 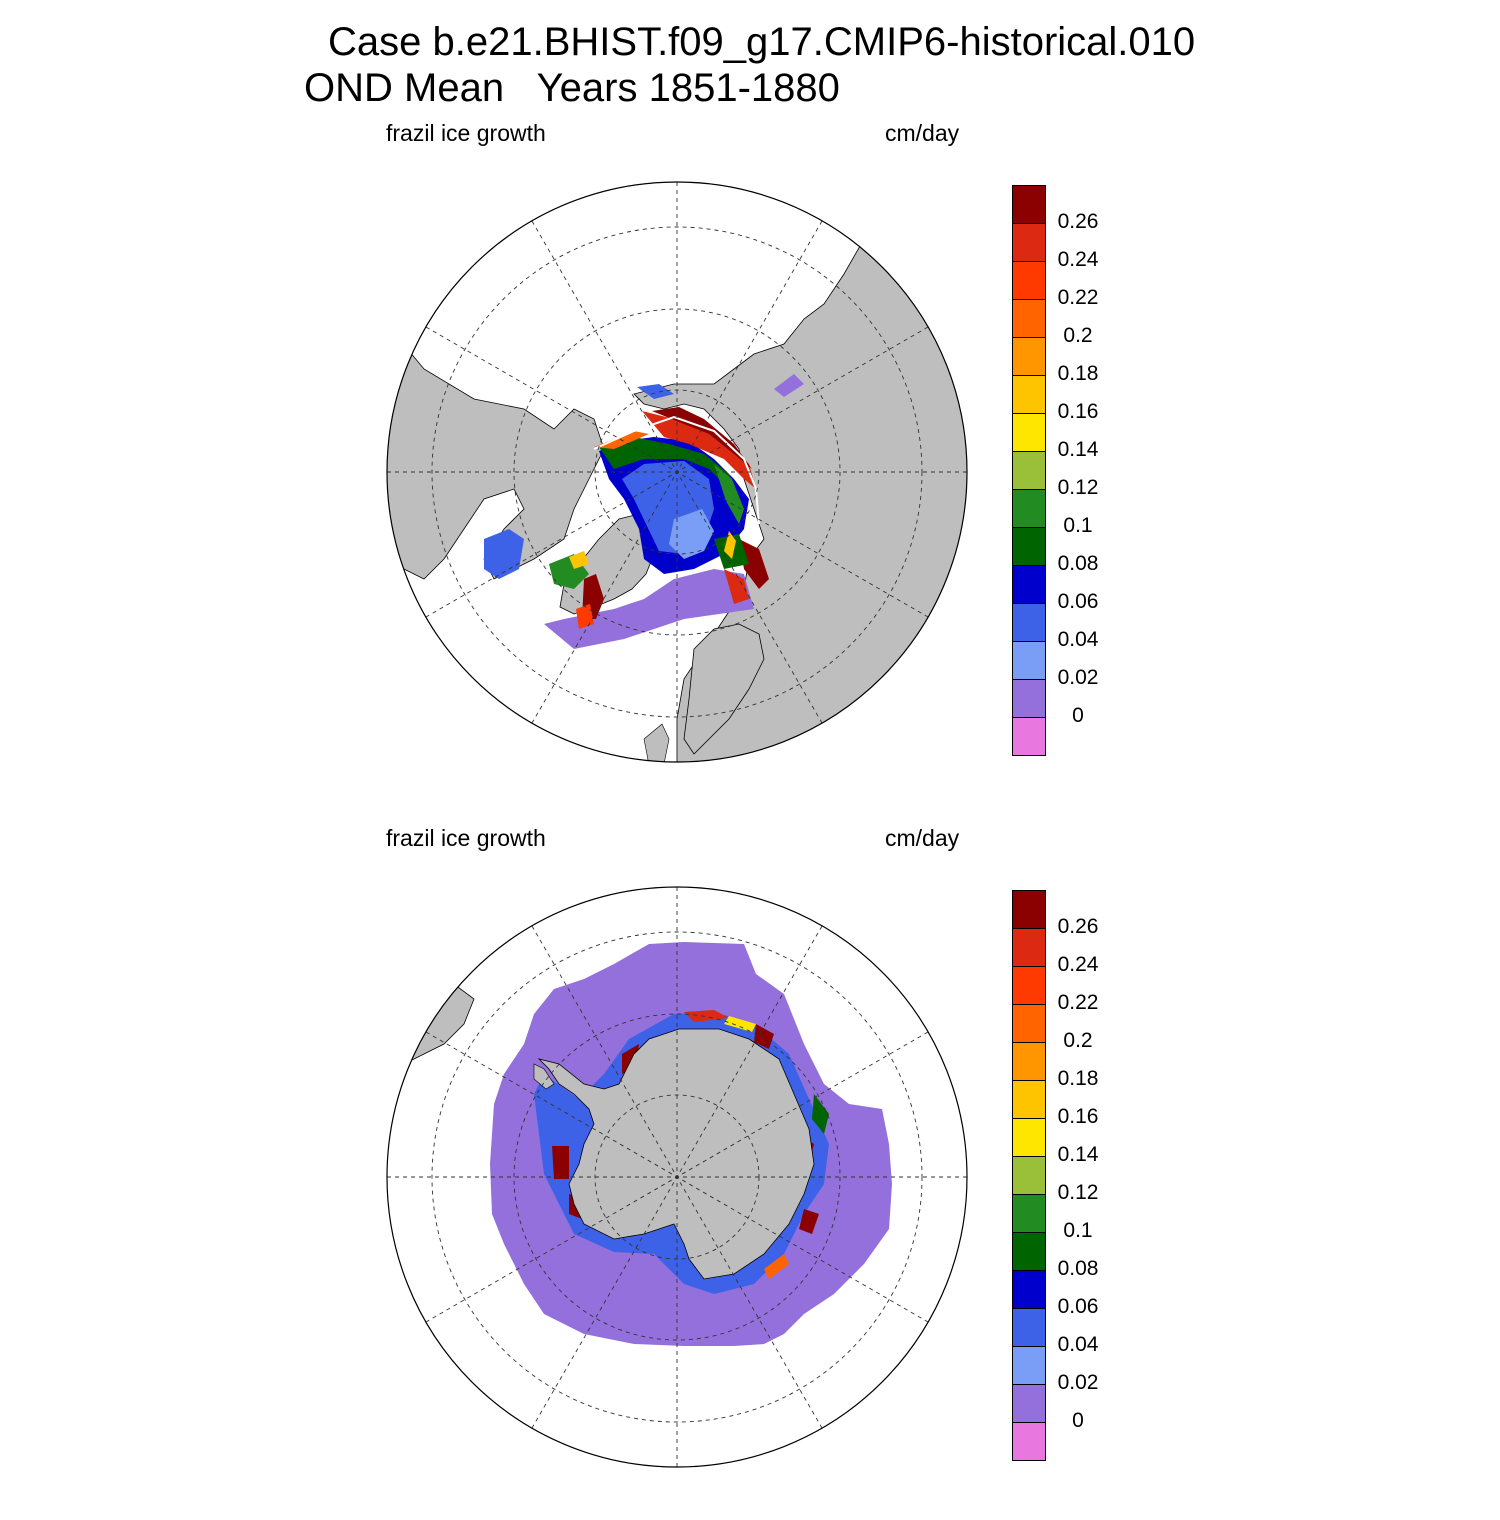 I want to click on north-units-label: cm/day, so click(x=922, y=133).